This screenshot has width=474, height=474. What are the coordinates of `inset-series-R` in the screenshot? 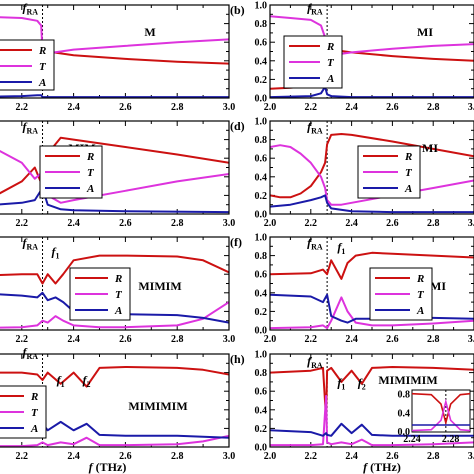 It's located at (441, 409).